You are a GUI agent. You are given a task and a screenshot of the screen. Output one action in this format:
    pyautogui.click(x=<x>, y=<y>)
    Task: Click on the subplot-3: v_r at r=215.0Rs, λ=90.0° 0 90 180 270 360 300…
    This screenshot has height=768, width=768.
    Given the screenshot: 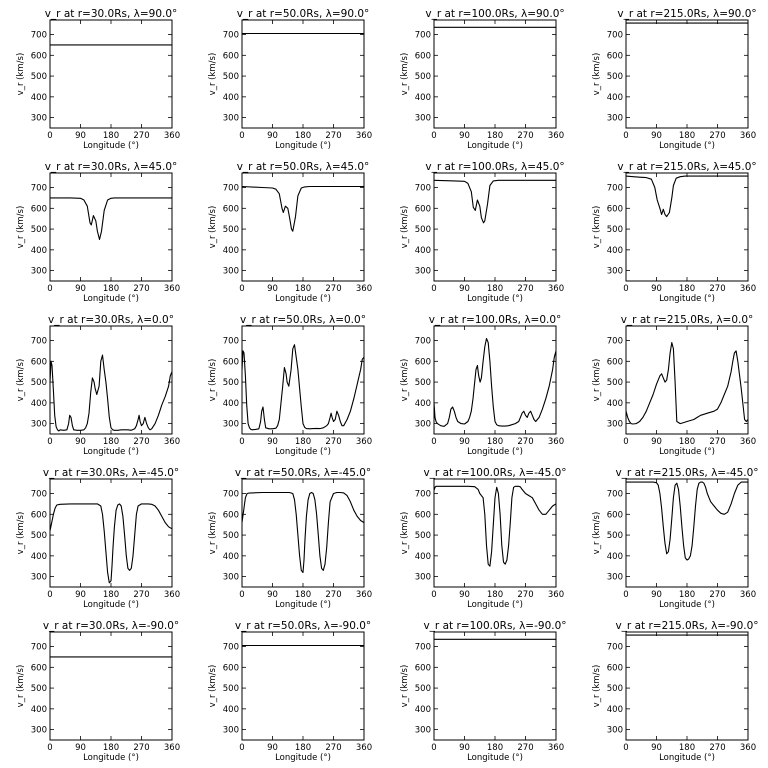 What is the action you would take?
    pyautogui.click(x=674, y=79)
    